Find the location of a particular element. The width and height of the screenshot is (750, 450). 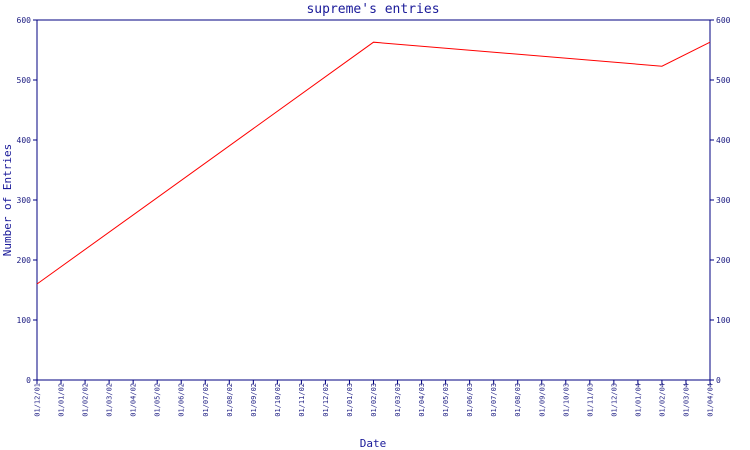

y-tick-label-left: 0 is located at coordinates (28, 380).